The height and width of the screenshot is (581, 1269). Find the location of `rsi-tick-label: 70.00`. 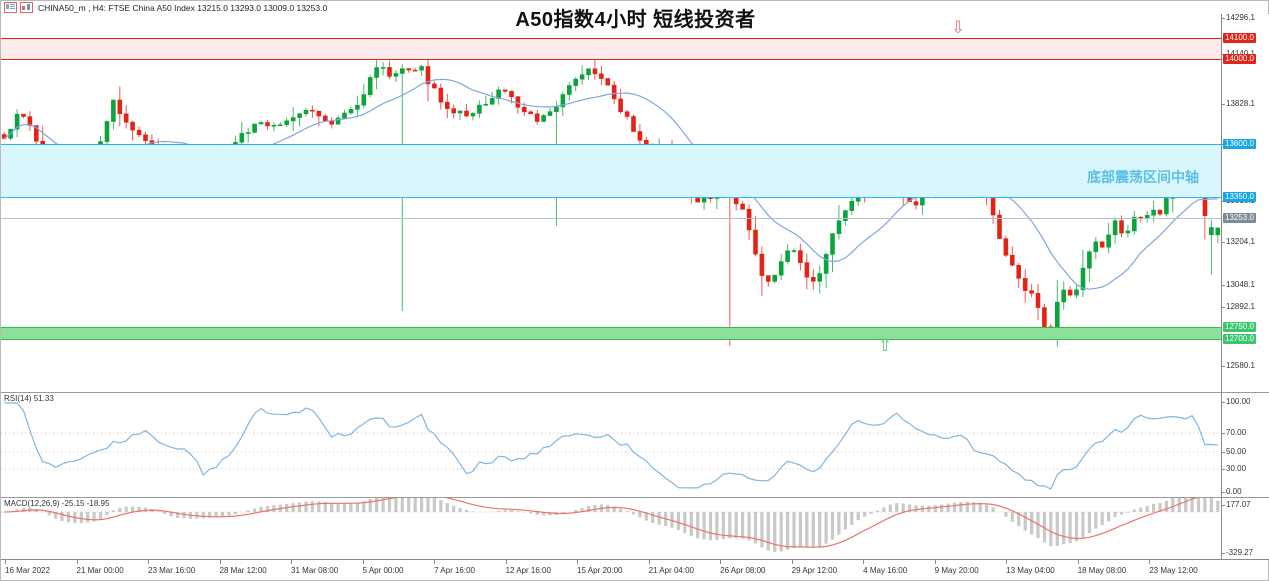

rsi-tick-label: 70.00 is located at coordinates (1234, 432).